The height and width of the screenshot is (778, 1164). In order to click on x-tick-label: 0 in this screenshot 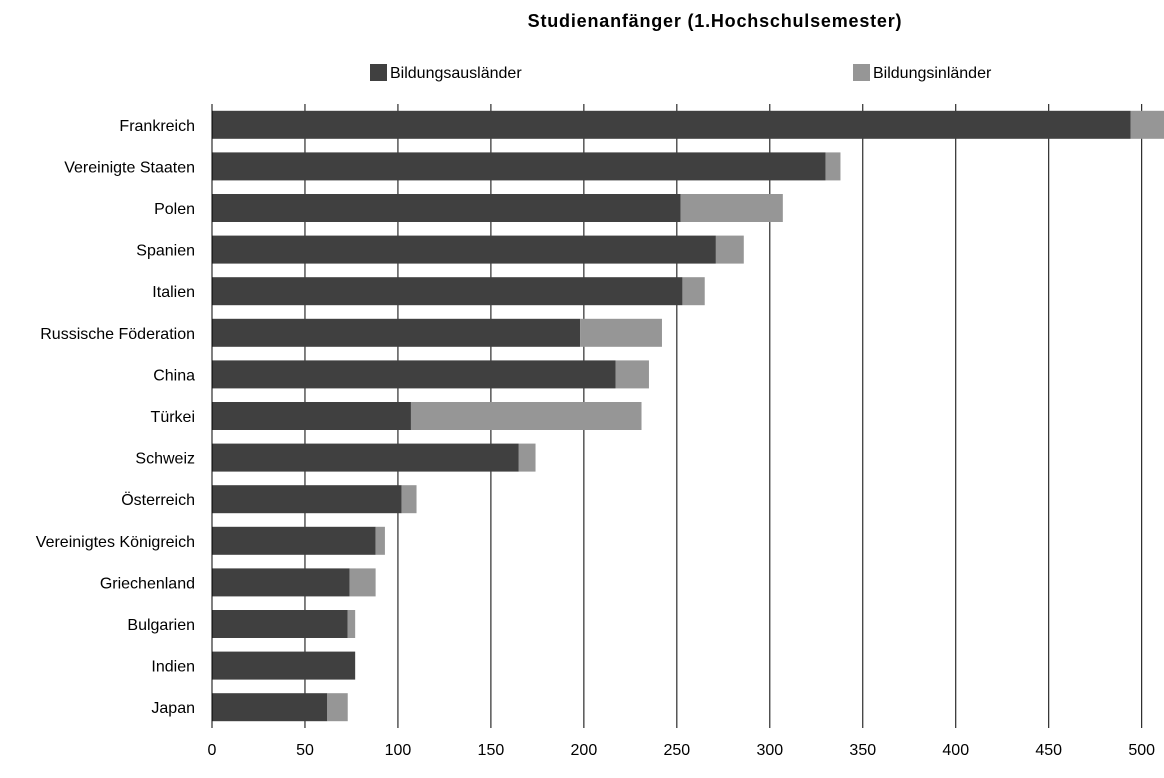, I will do `click(212, 750)`.